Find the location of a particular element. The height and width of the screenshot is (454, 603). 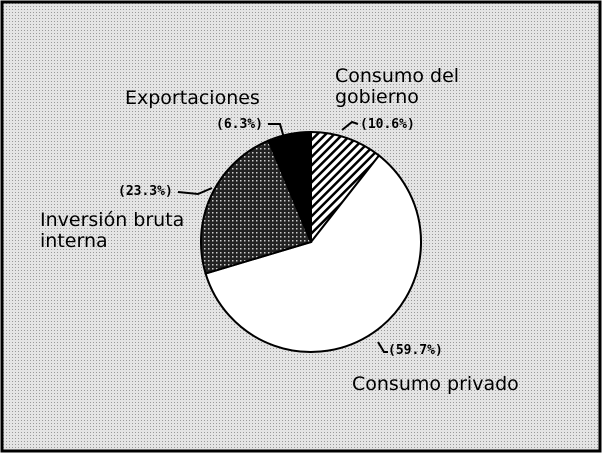

slice-label: Exportaciones is located at coordinates (192, 98).